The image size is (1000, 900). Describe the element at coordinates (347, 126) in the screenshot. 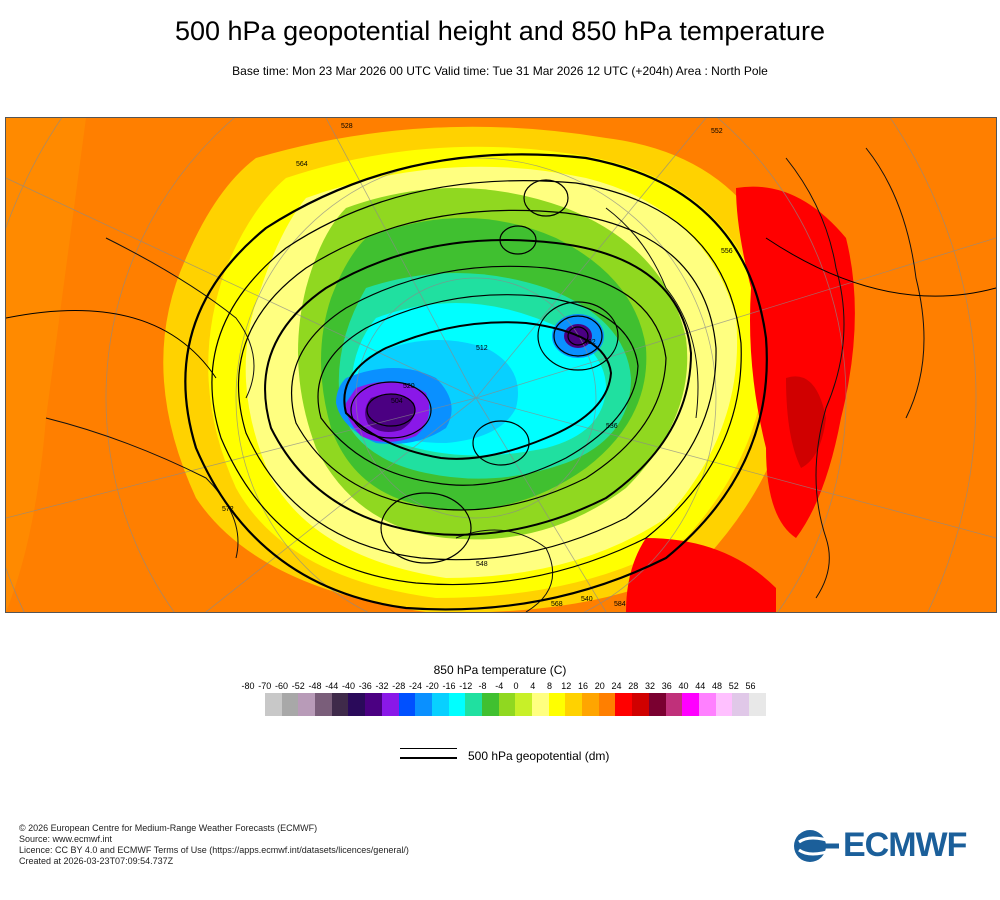

I see `contour-label: 528` at that location.